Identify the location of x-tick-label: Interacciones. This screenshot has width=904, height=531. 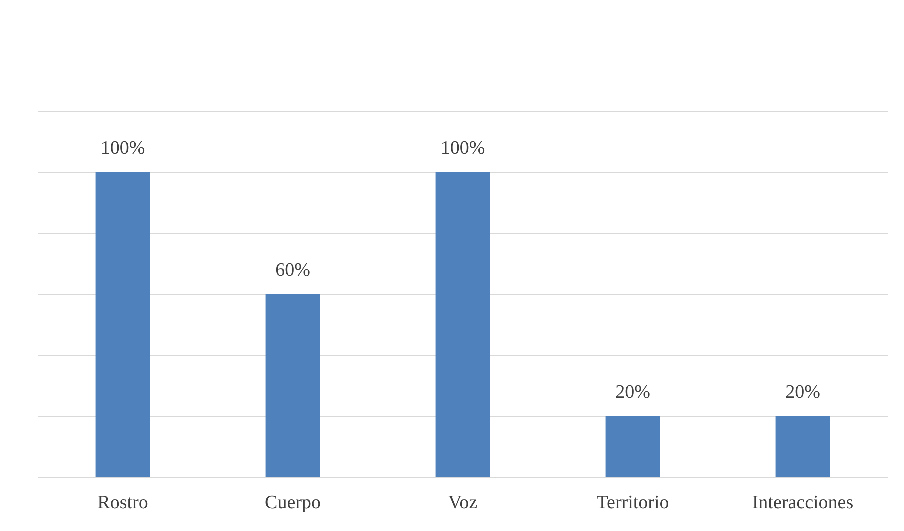
(803, 503).